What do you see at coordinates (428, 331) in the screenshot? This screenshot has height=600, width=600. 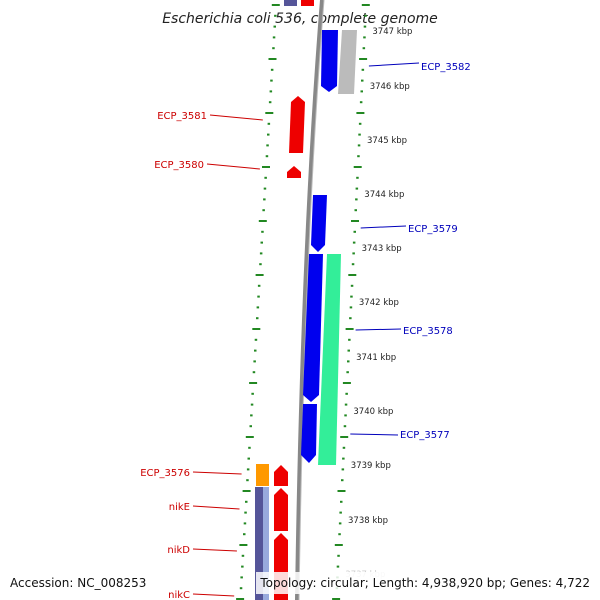 I see `gene-label-text: ECP_3578` at bounding box center [428, 331].